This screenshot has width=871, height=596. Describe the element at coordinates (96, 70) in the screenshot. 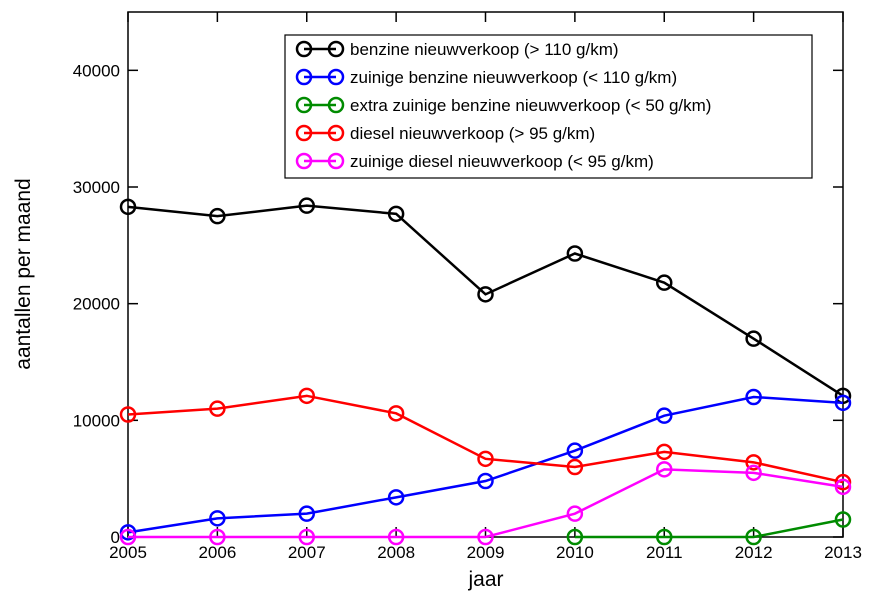

I see `y-tick-label: 40000` at that location.